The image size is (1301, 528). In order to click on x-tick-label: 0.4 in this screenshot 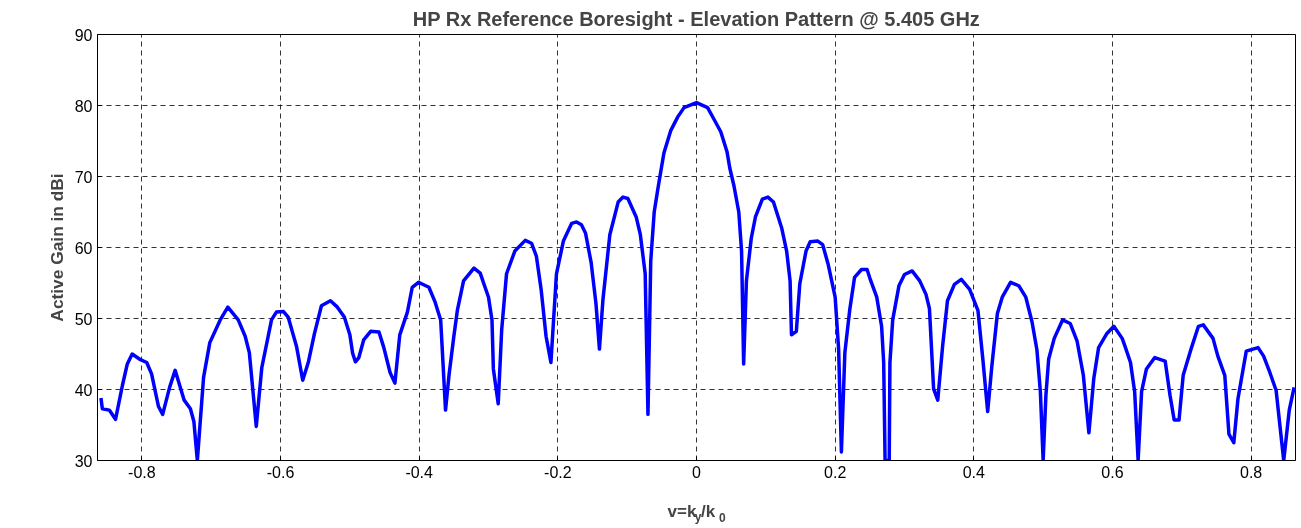, I will do `click(974, 472)`.